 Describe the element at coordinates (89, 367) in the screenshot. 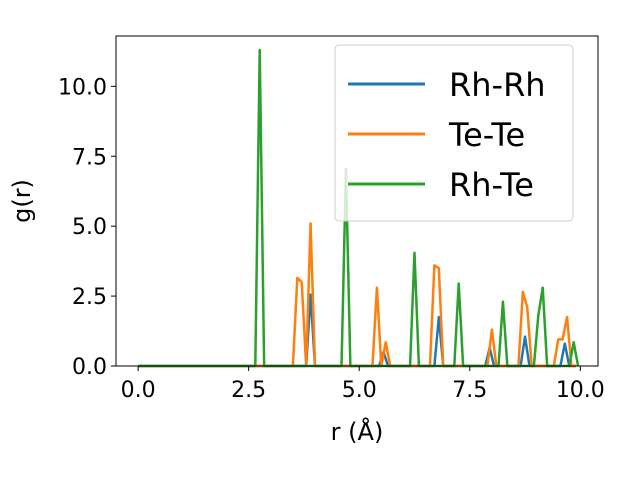

I see `y-tick-label: 0.0` at that location.